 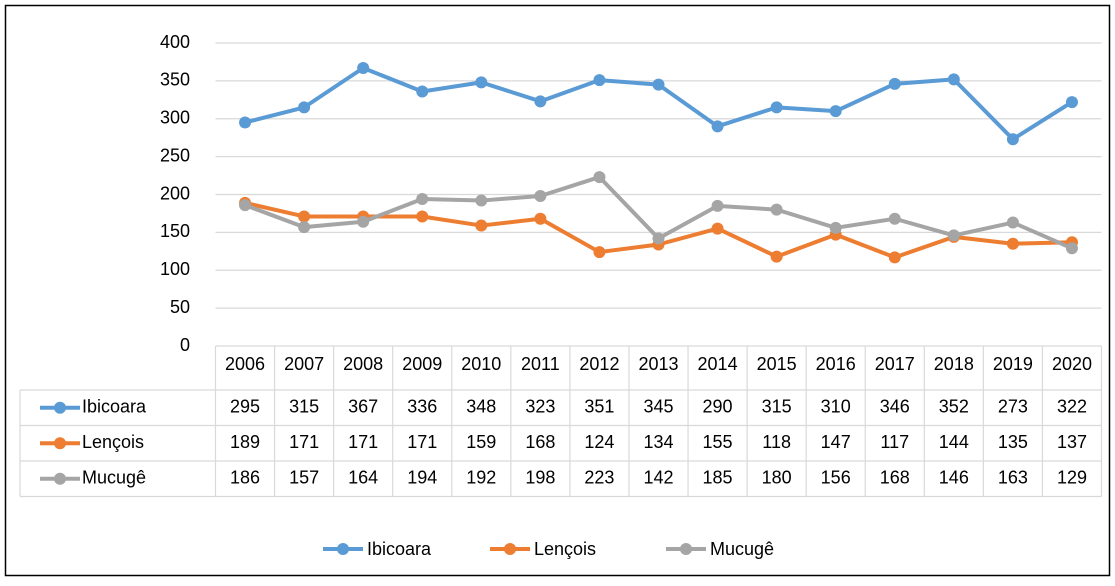 What do you see at coordinates (658, 407) in the screenshot?
I see `table-value: 345` at bounding box center [658, 407].